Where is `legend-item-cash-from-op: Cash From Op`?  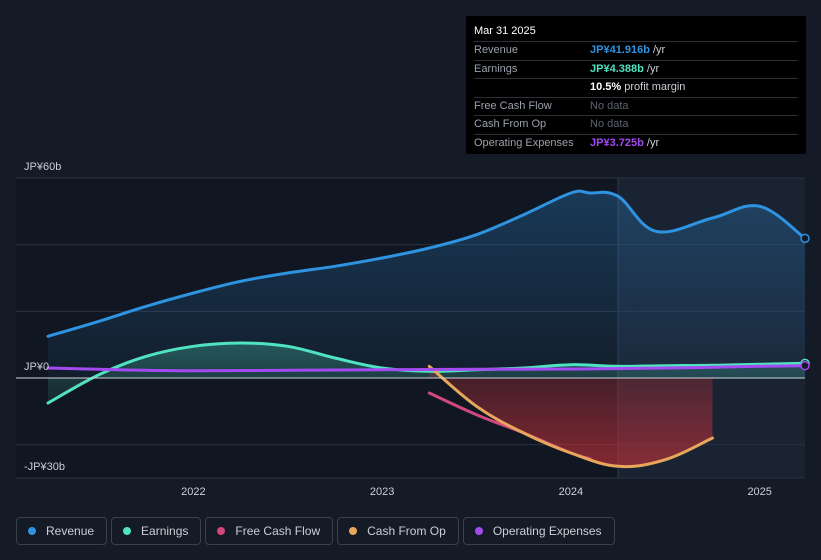
legend-item-cash-from-op: Cash From Op is located at coordinates (398, 531).